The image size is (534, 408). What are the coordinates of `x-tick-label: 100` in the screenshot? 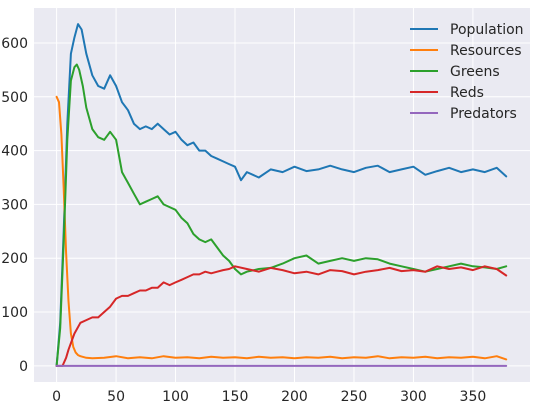 It's located at (175, 397).